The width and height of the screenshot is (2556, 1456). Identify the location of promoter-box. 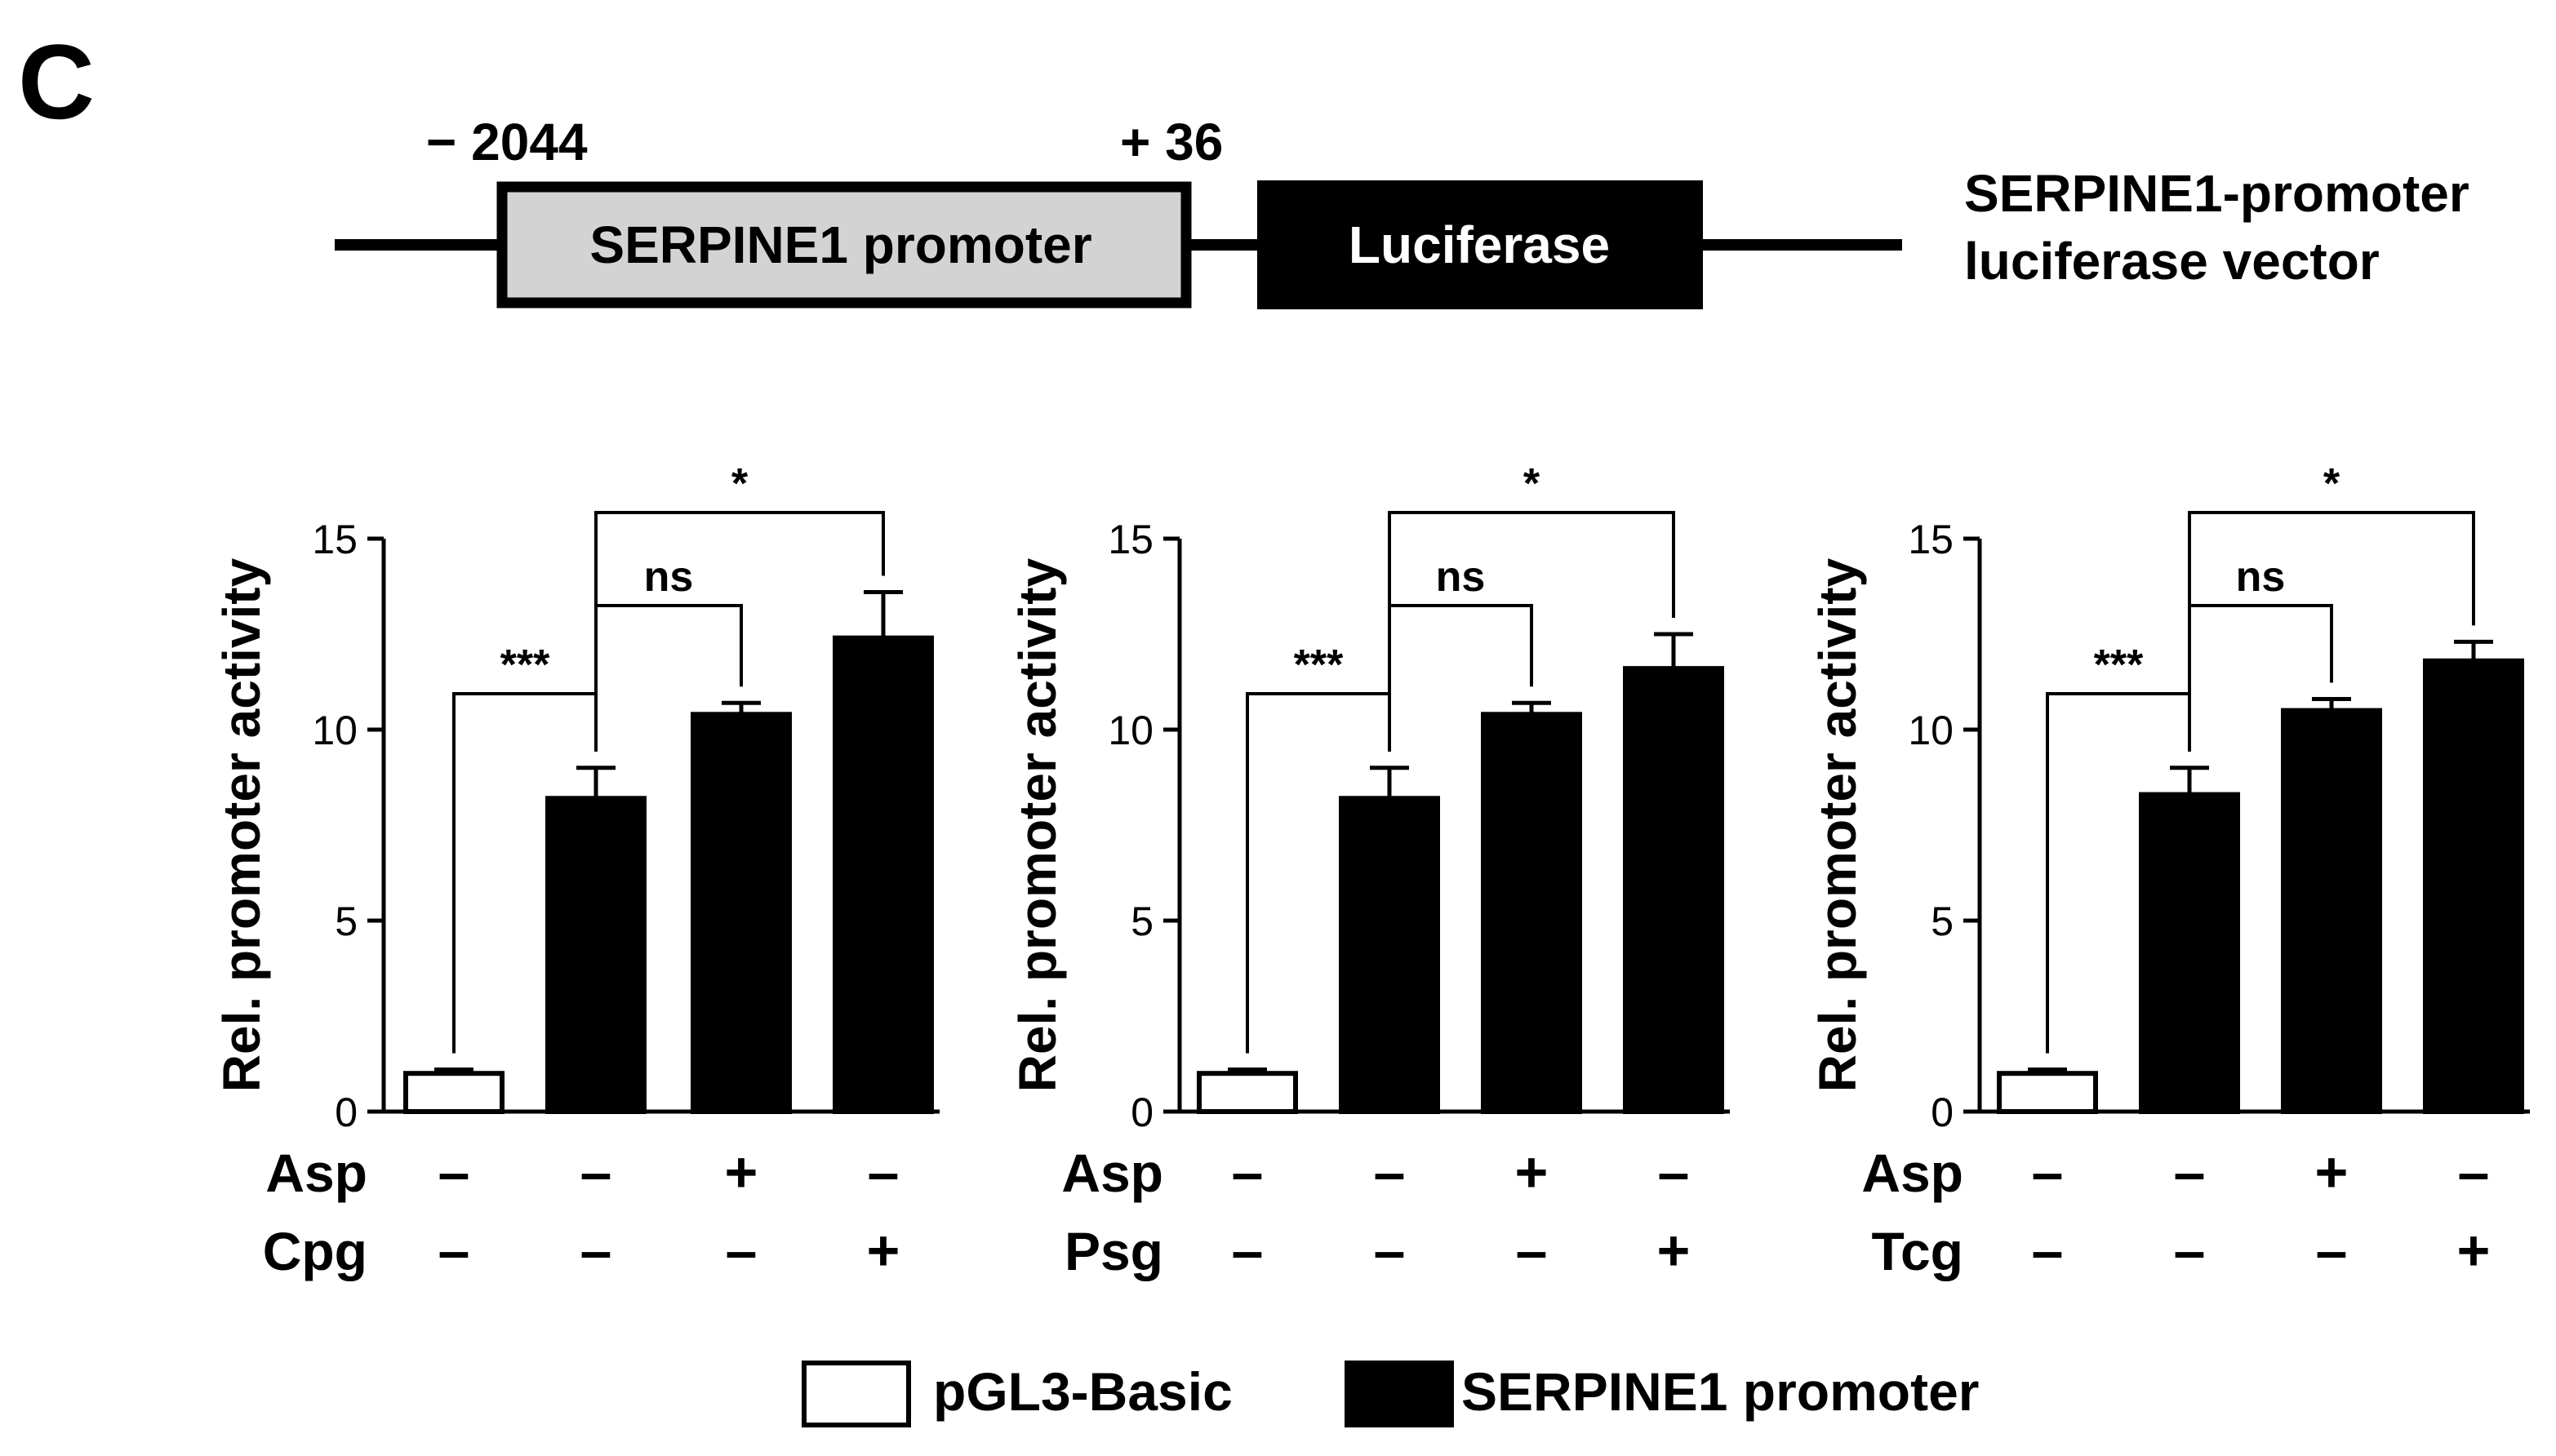
(844, 245).